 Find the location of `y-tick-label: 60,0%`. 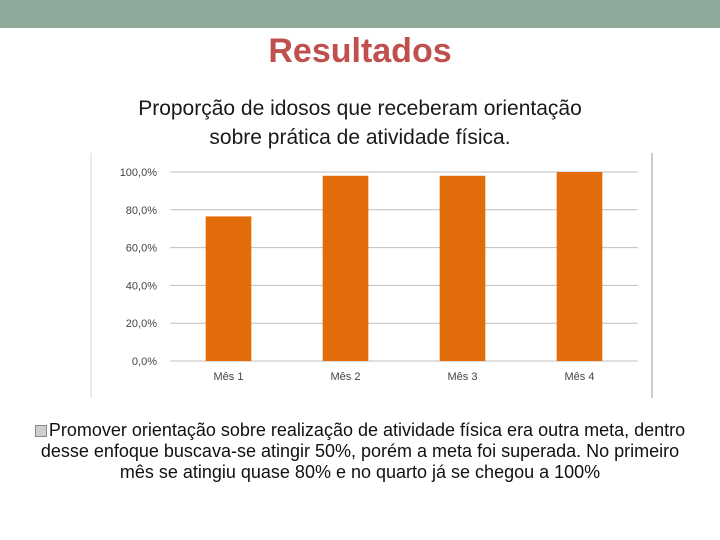

y-tick-label: 60,0% is located at coordinates (141, 249).